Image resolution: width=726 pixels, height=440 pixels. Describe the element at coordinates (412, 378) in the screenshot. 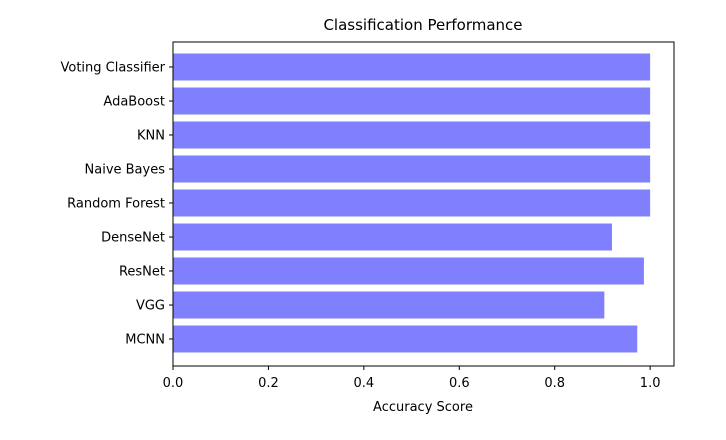

I see `x-axis-ticks: 0.0 0.2 0.4 0.6 0.8 1.0` at that location.